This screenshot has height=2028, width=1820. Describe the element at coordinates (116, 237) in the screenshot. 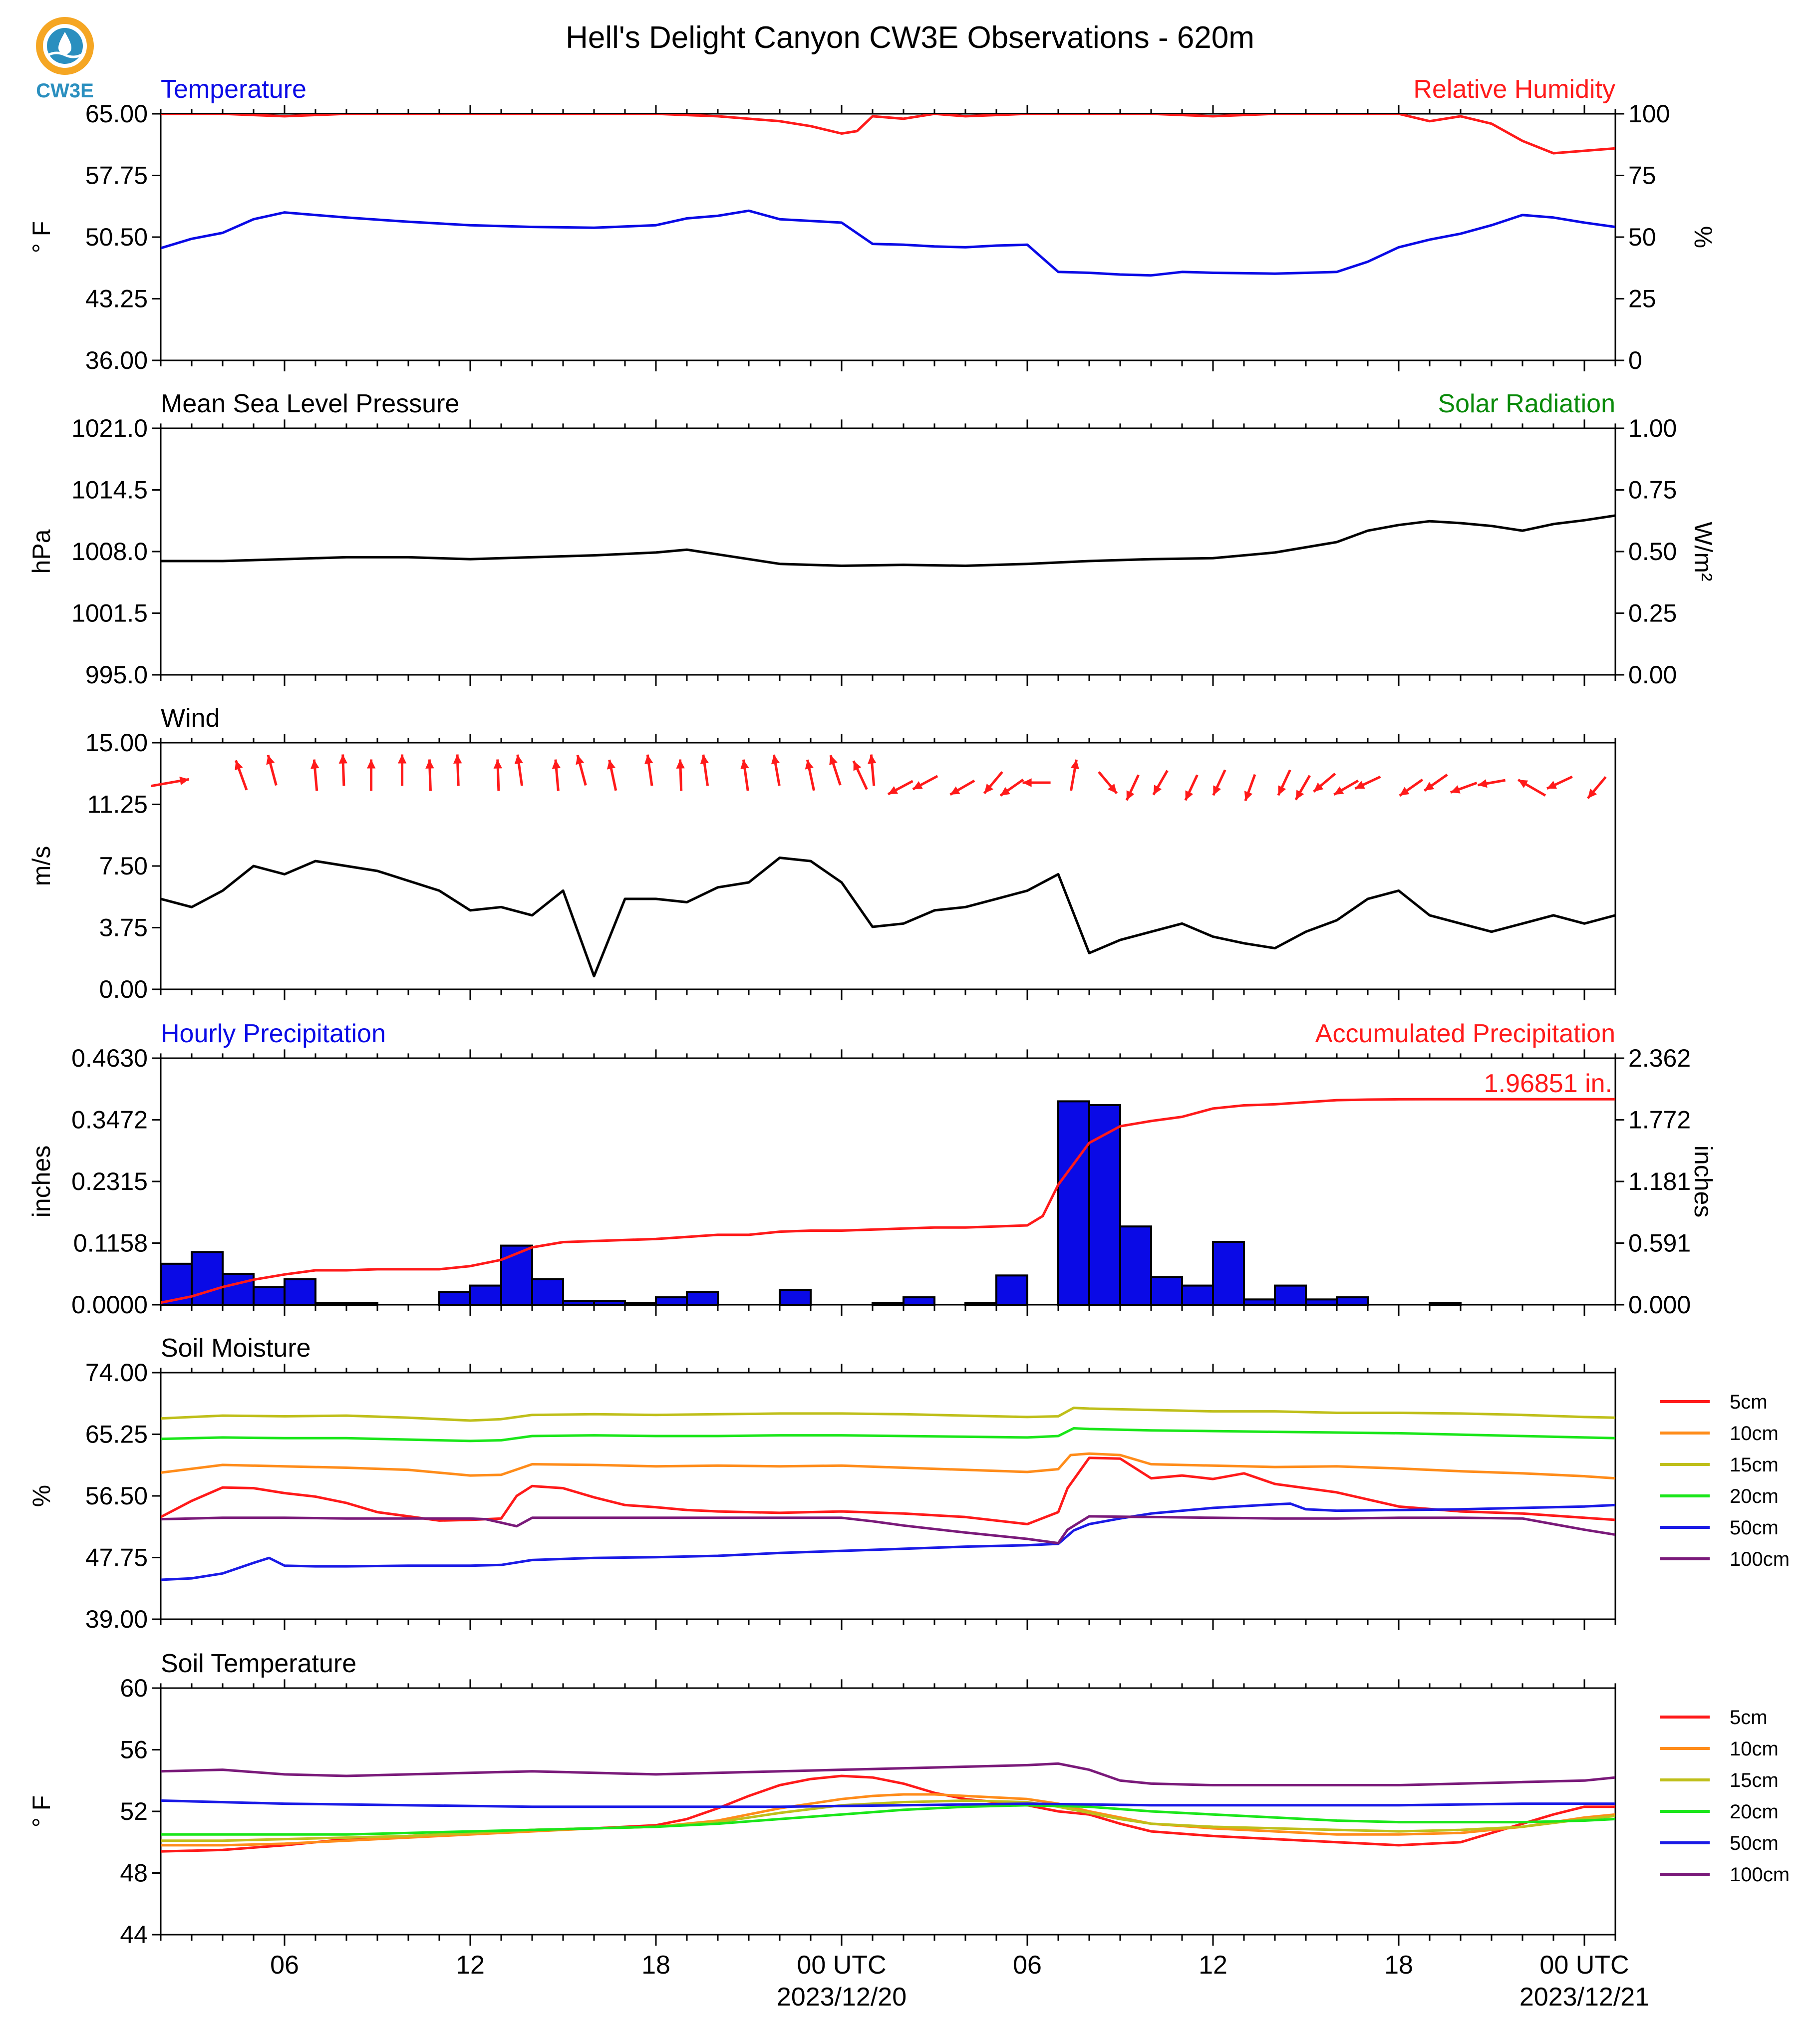

I see `y-tick-label-left: 50.50` at that location.